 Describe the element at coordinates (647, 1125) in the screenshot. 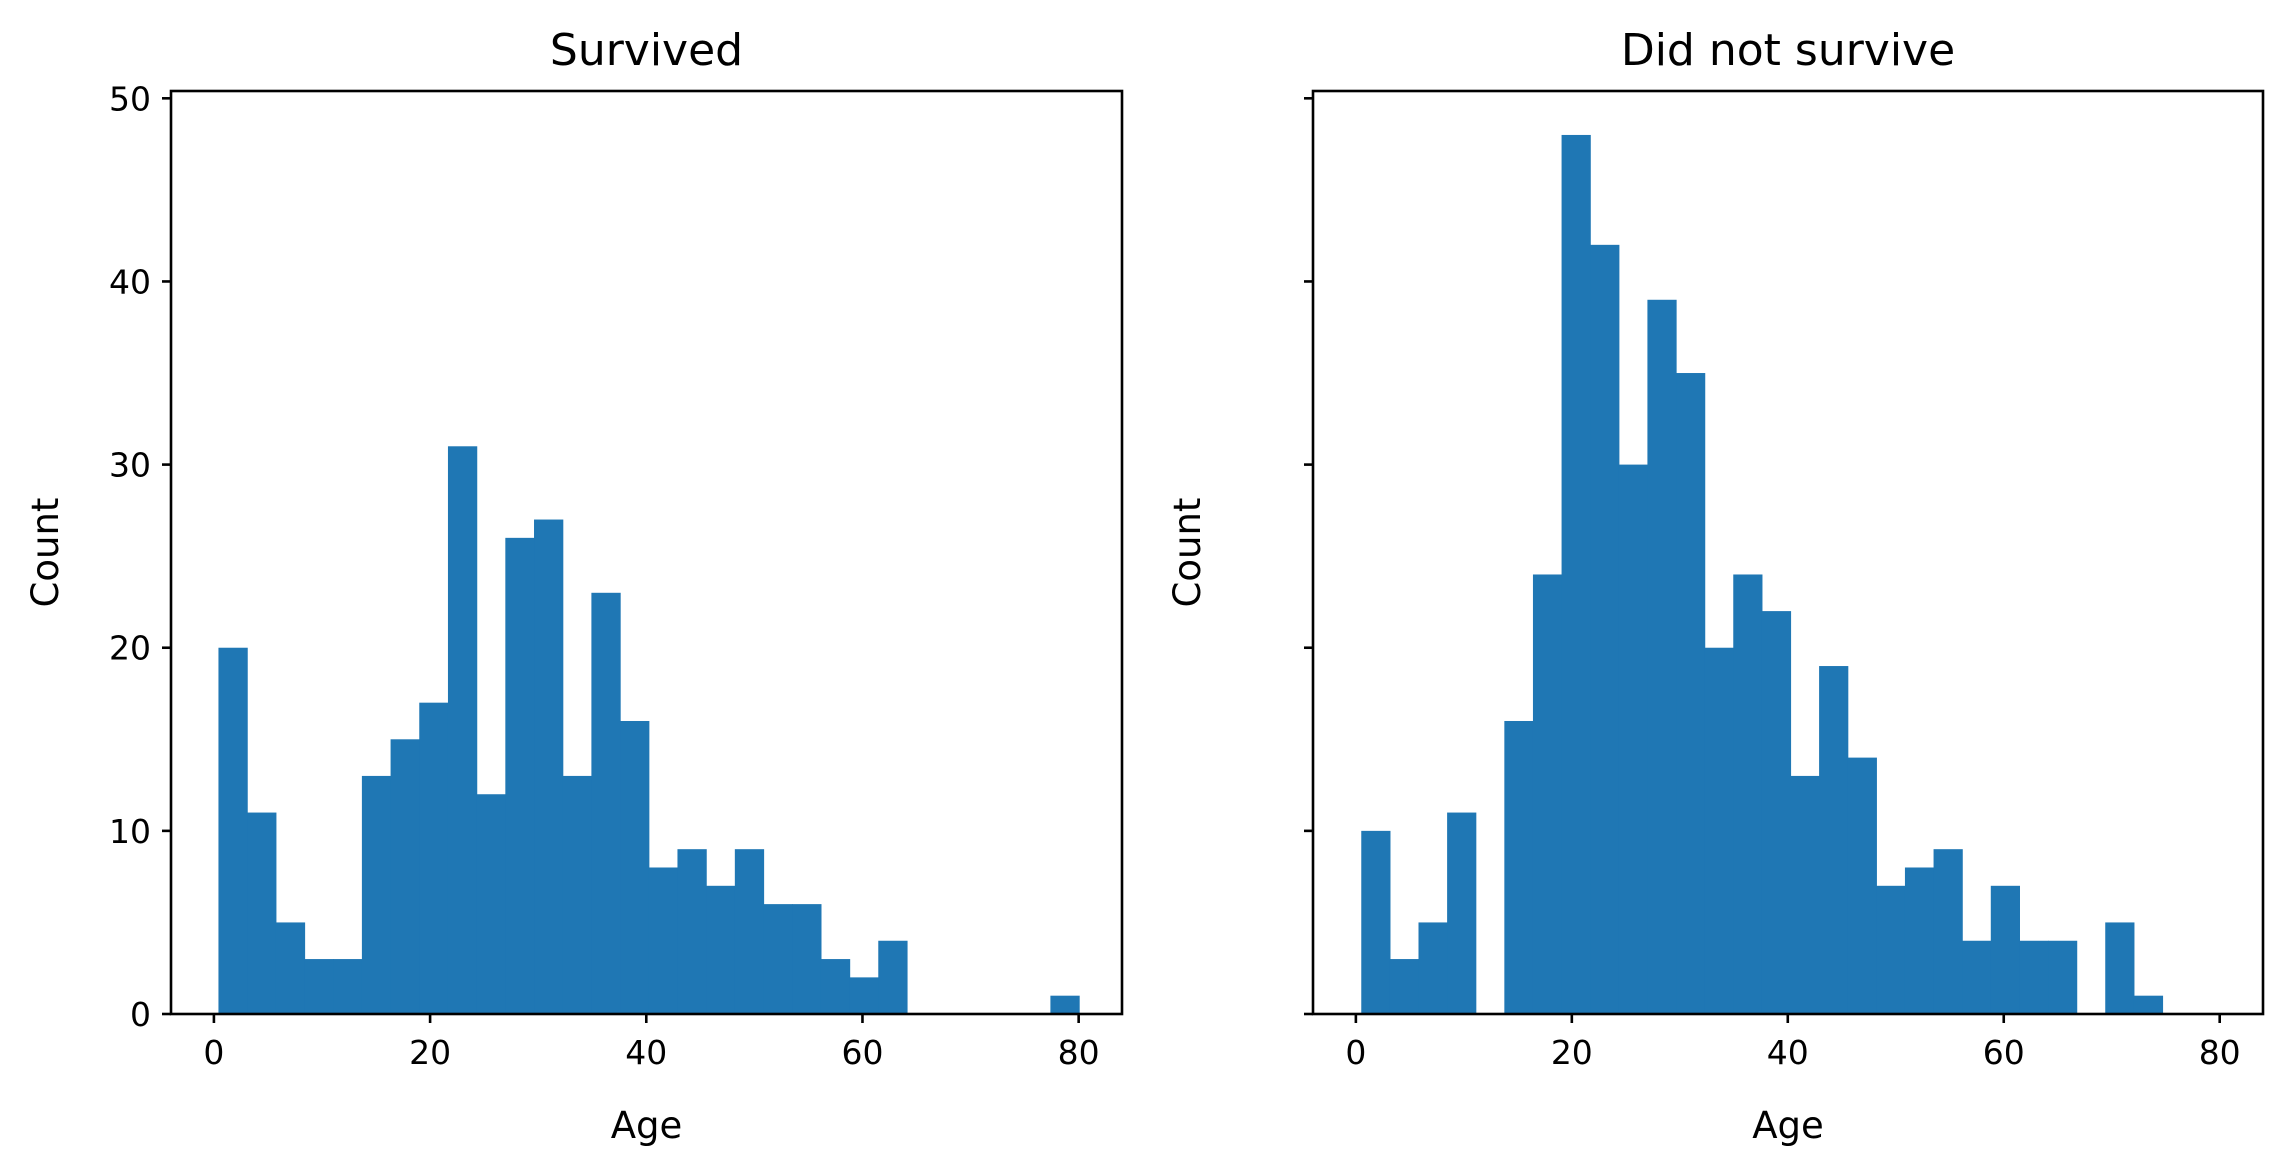

I see `survived-x-axis-label: Age` at that location.